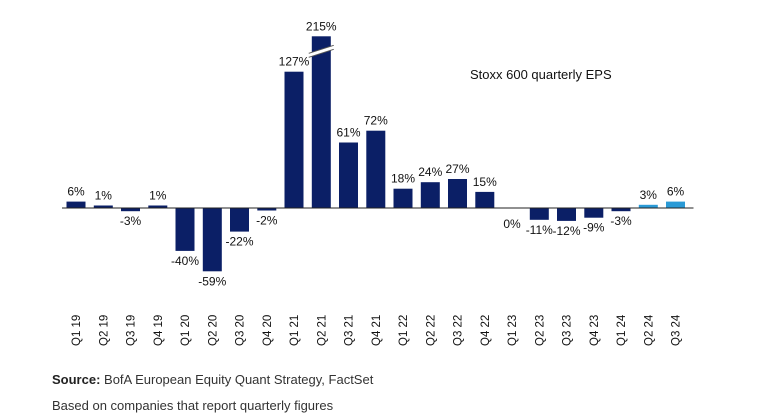 This screenshot has width=763, height=420. What do you see at coordinates (267, 221) in the screenshot?
I see `data-label: -2%` at bounding box center [267, 221].